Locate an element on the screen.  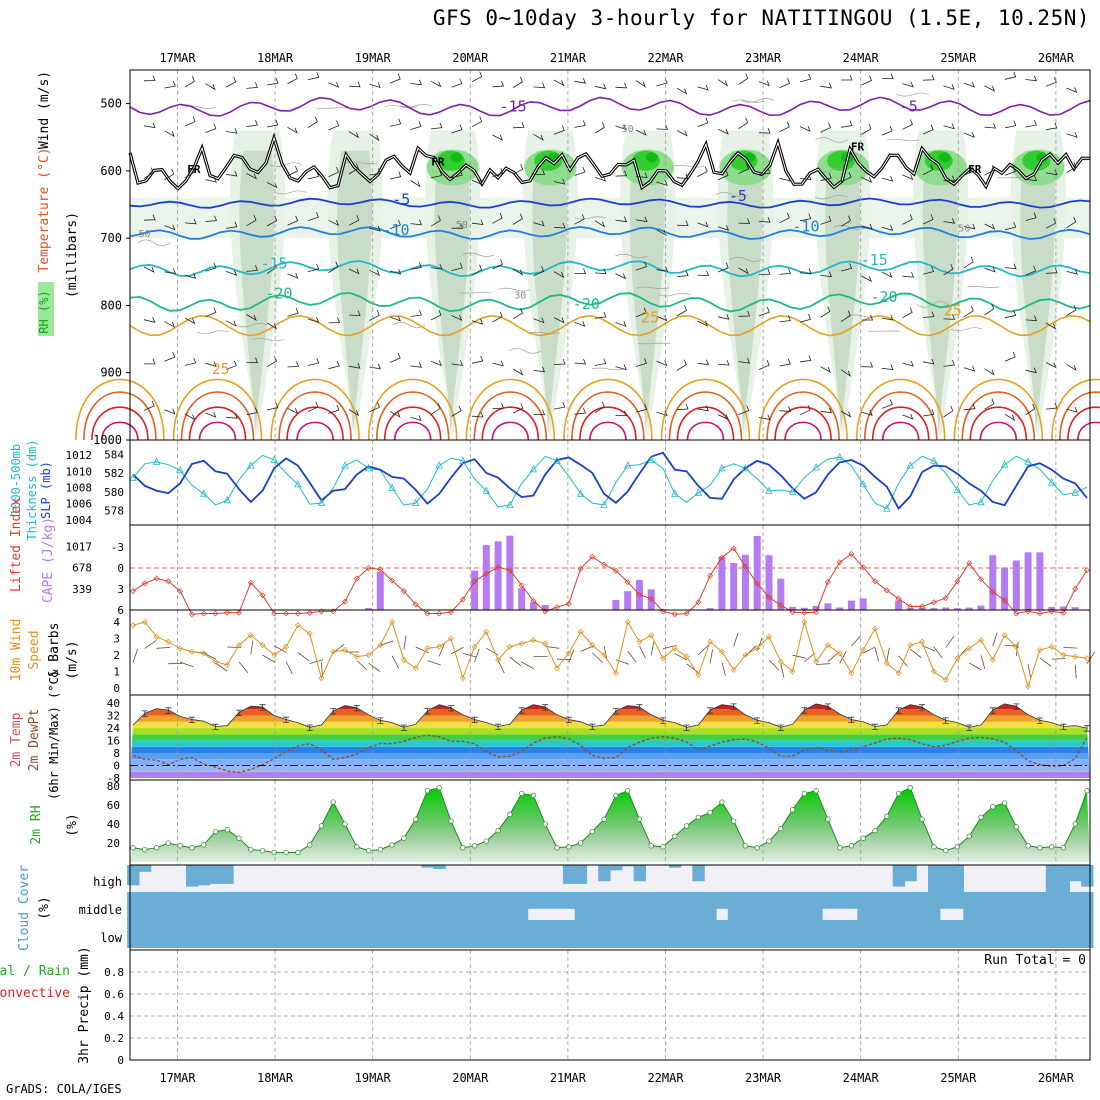
rh-contour is located at coordinates (966, 329).